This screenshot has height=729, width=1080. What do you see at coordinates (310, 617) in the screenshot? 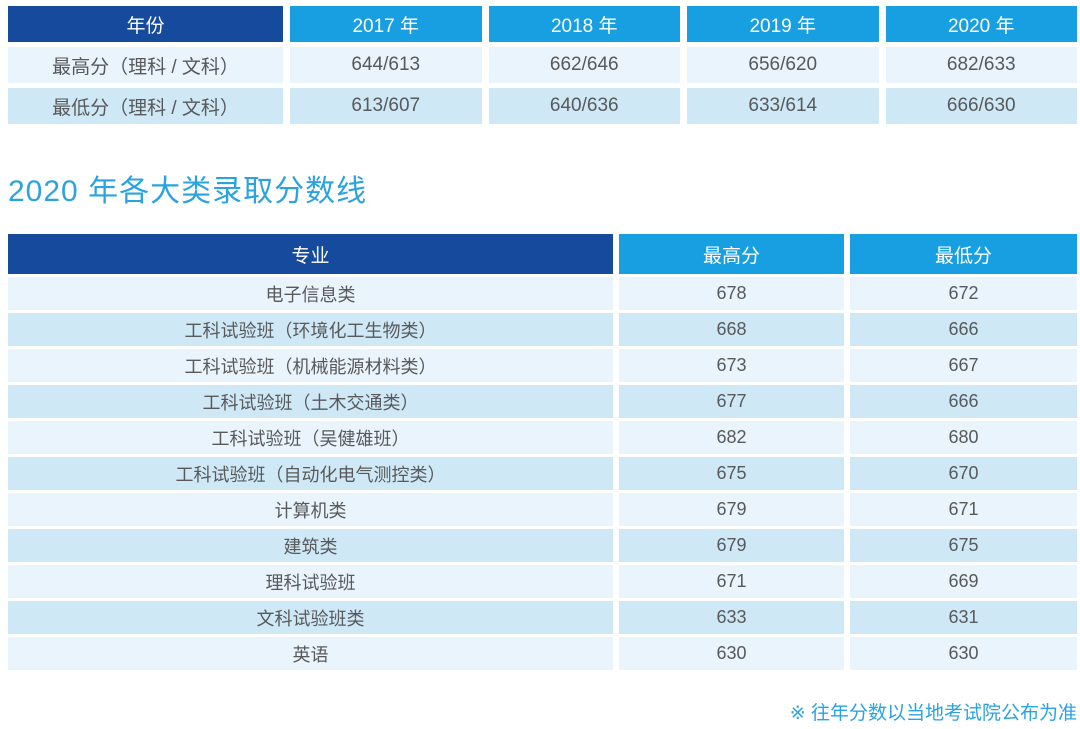
I see `major-name: 文科试验班类` at bounding box center [310, 617].